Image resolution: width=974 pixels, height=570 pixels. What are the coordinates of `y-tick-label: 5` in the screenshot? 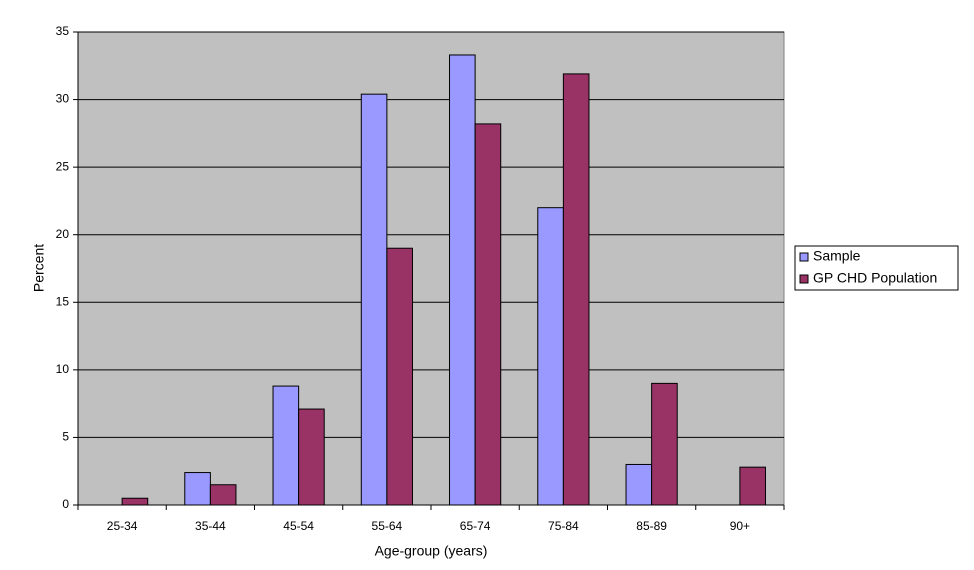 It's located at (65, 437).